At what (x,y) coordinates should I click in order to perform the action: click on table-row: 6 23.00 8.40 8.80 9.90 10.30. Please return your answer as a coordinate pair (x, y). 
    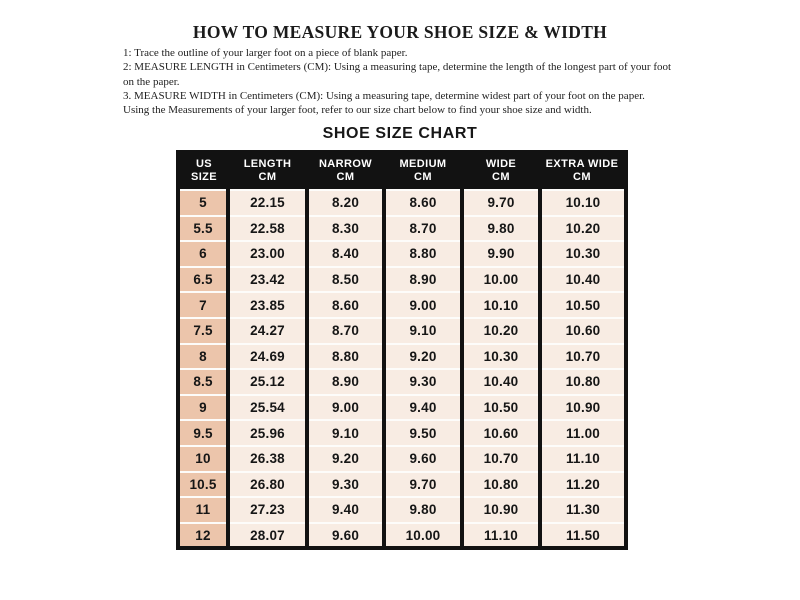
    Looking at the image, I should click on (402, 253).